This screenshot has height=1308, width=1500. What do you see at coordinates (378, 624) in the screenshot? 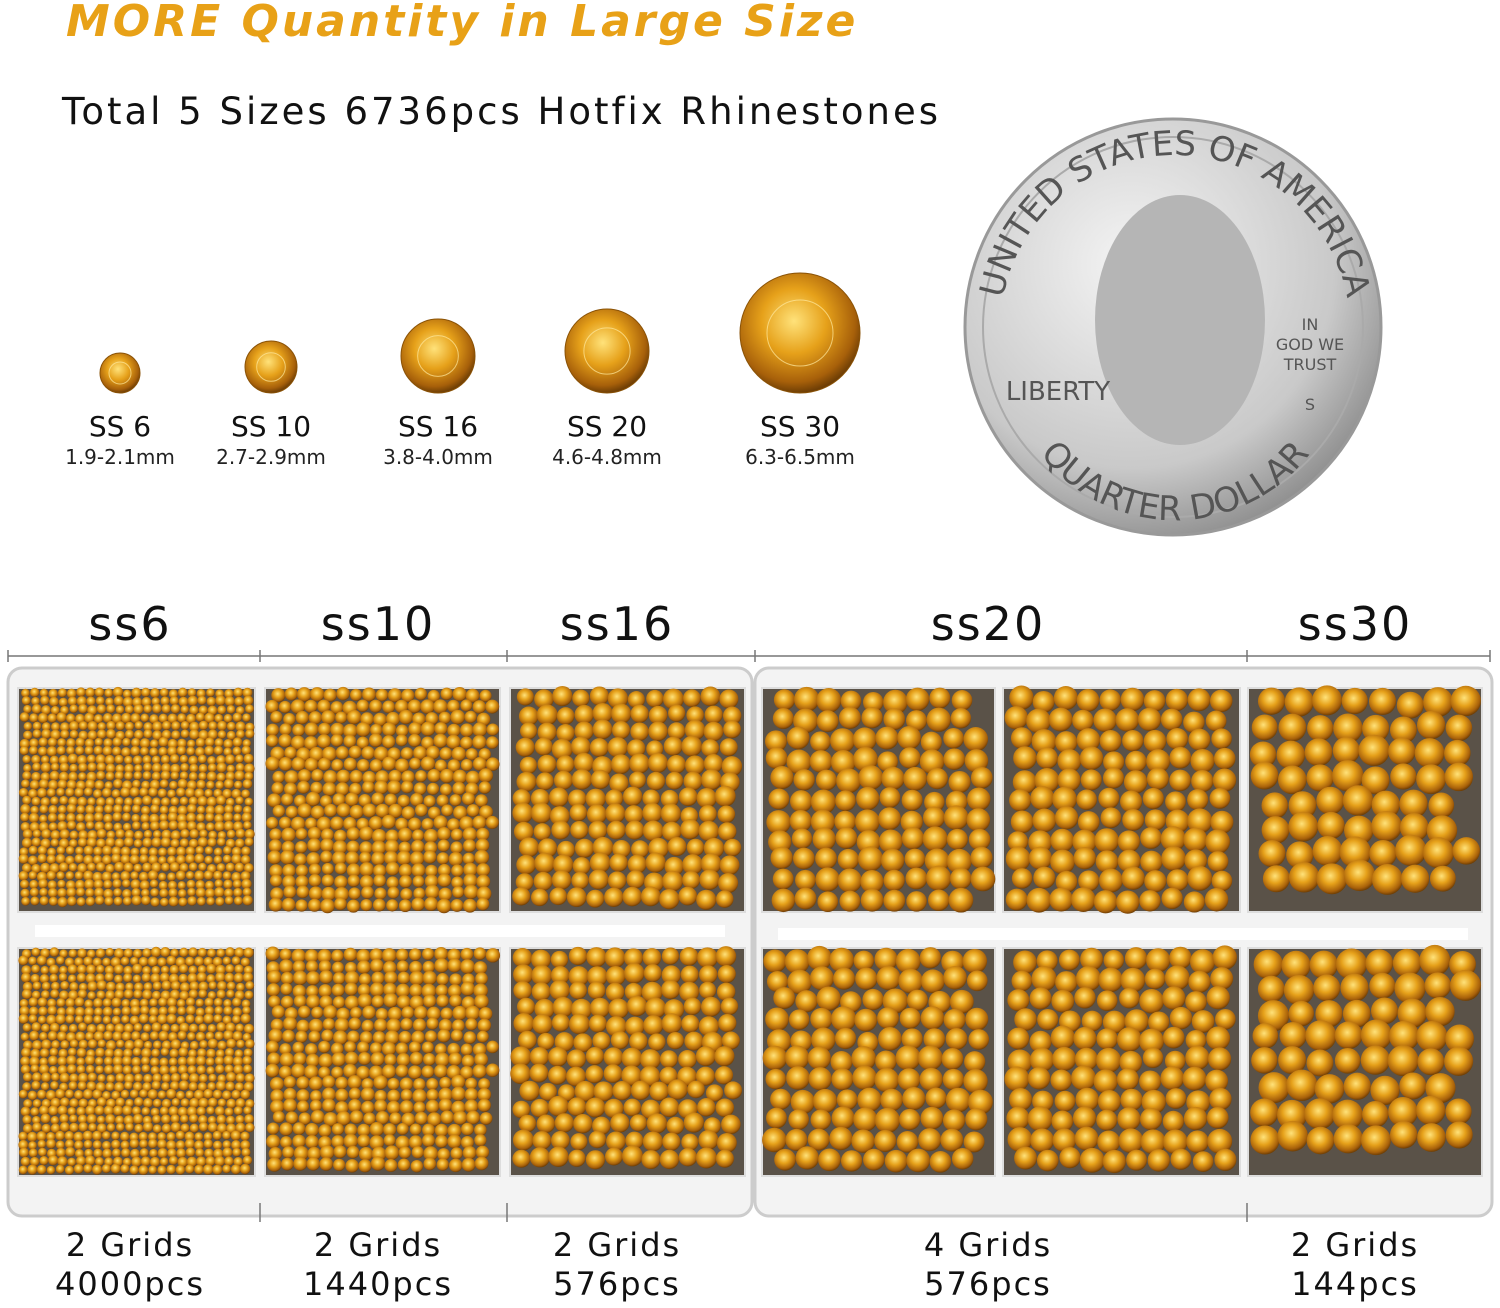
I see `column-name: ss10` at bounding box center [378, 624].